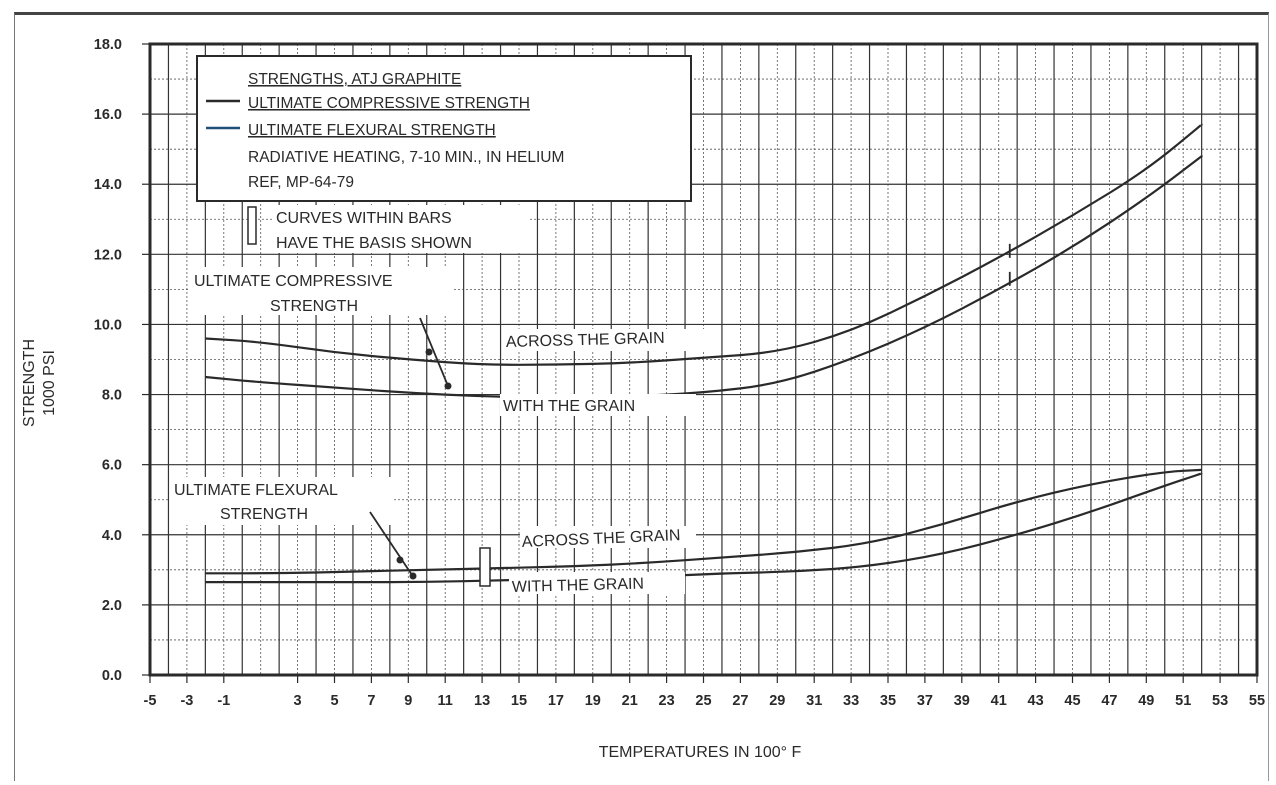  What do you see at coordinates (851, 701) in the screenshot?
I see `x-tick-label: 33` at bounding box center [851, 701].